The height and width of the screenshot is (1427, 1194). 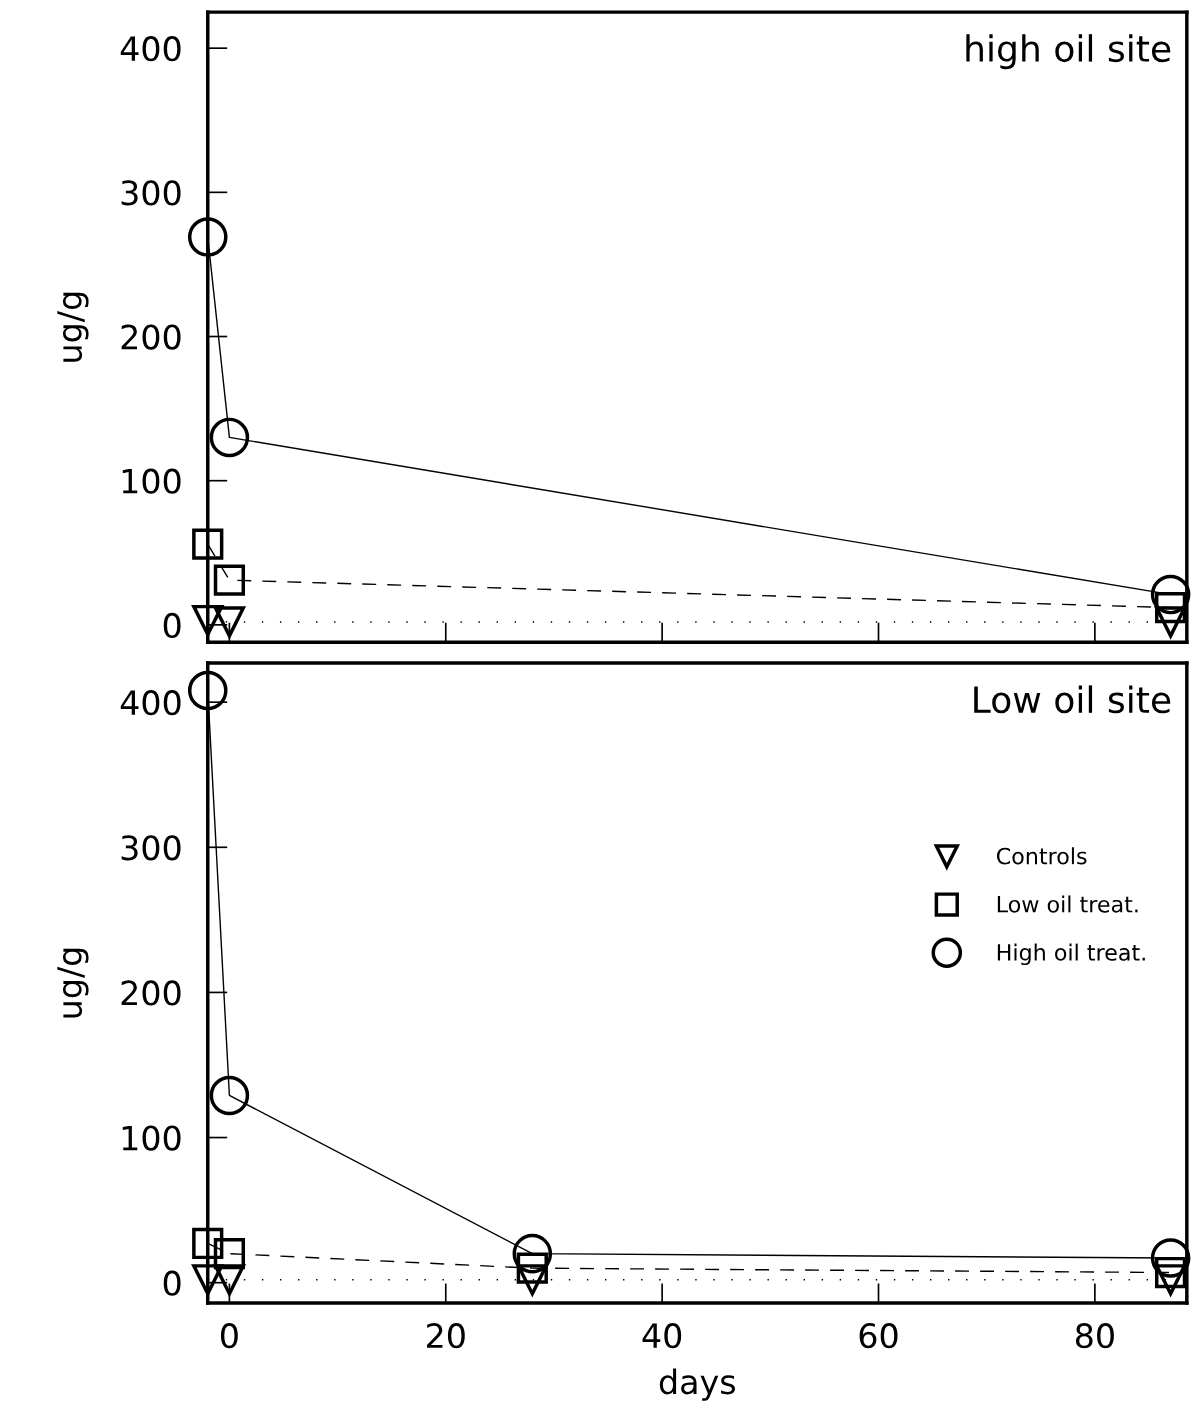 What do you see at coordinates (662, 1336) in the screenshot?
I see `x-tick-label: 40` at bounding box center [662, 1336].